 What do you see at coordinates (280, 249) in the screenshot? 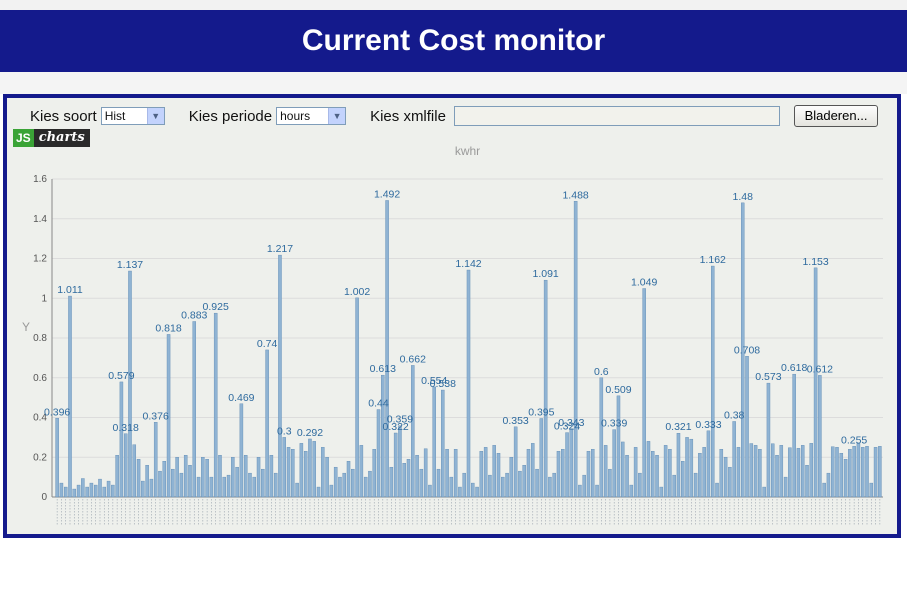
I see `data-label: 1.217` at bounding box center [280, 249].